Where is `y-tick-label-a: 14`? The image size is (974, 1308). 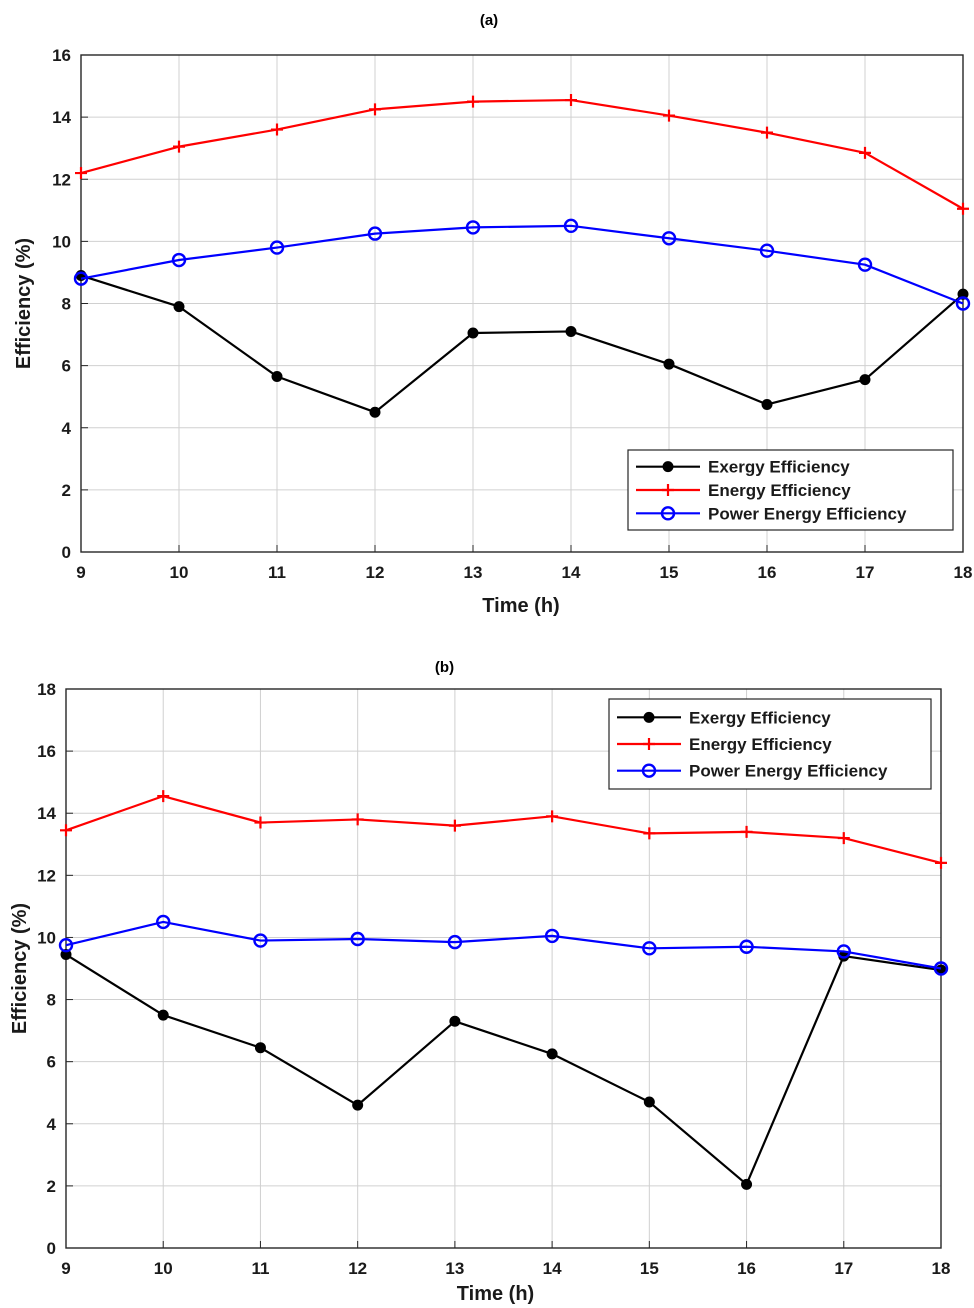 y-tick-label-a: 14 is located at coordinates (61, 117).